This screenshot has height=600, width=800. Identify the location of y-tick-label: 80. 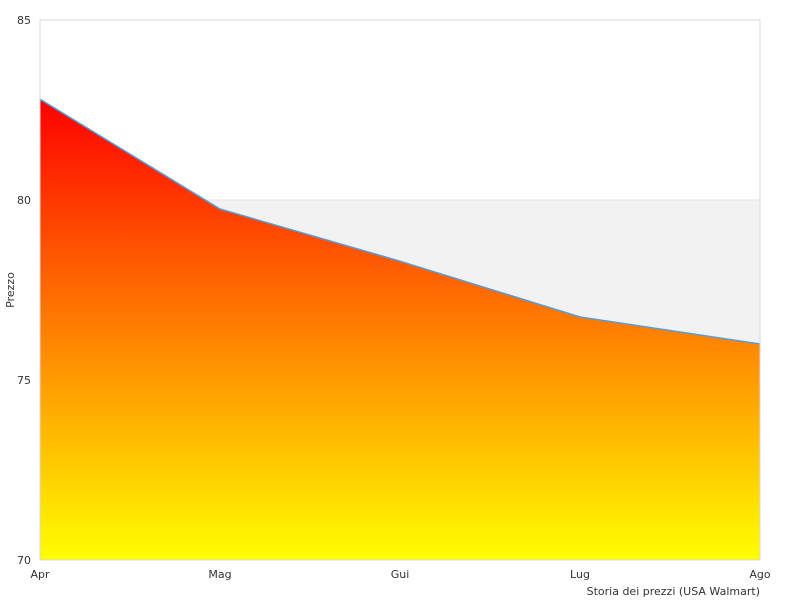
(24, 200).